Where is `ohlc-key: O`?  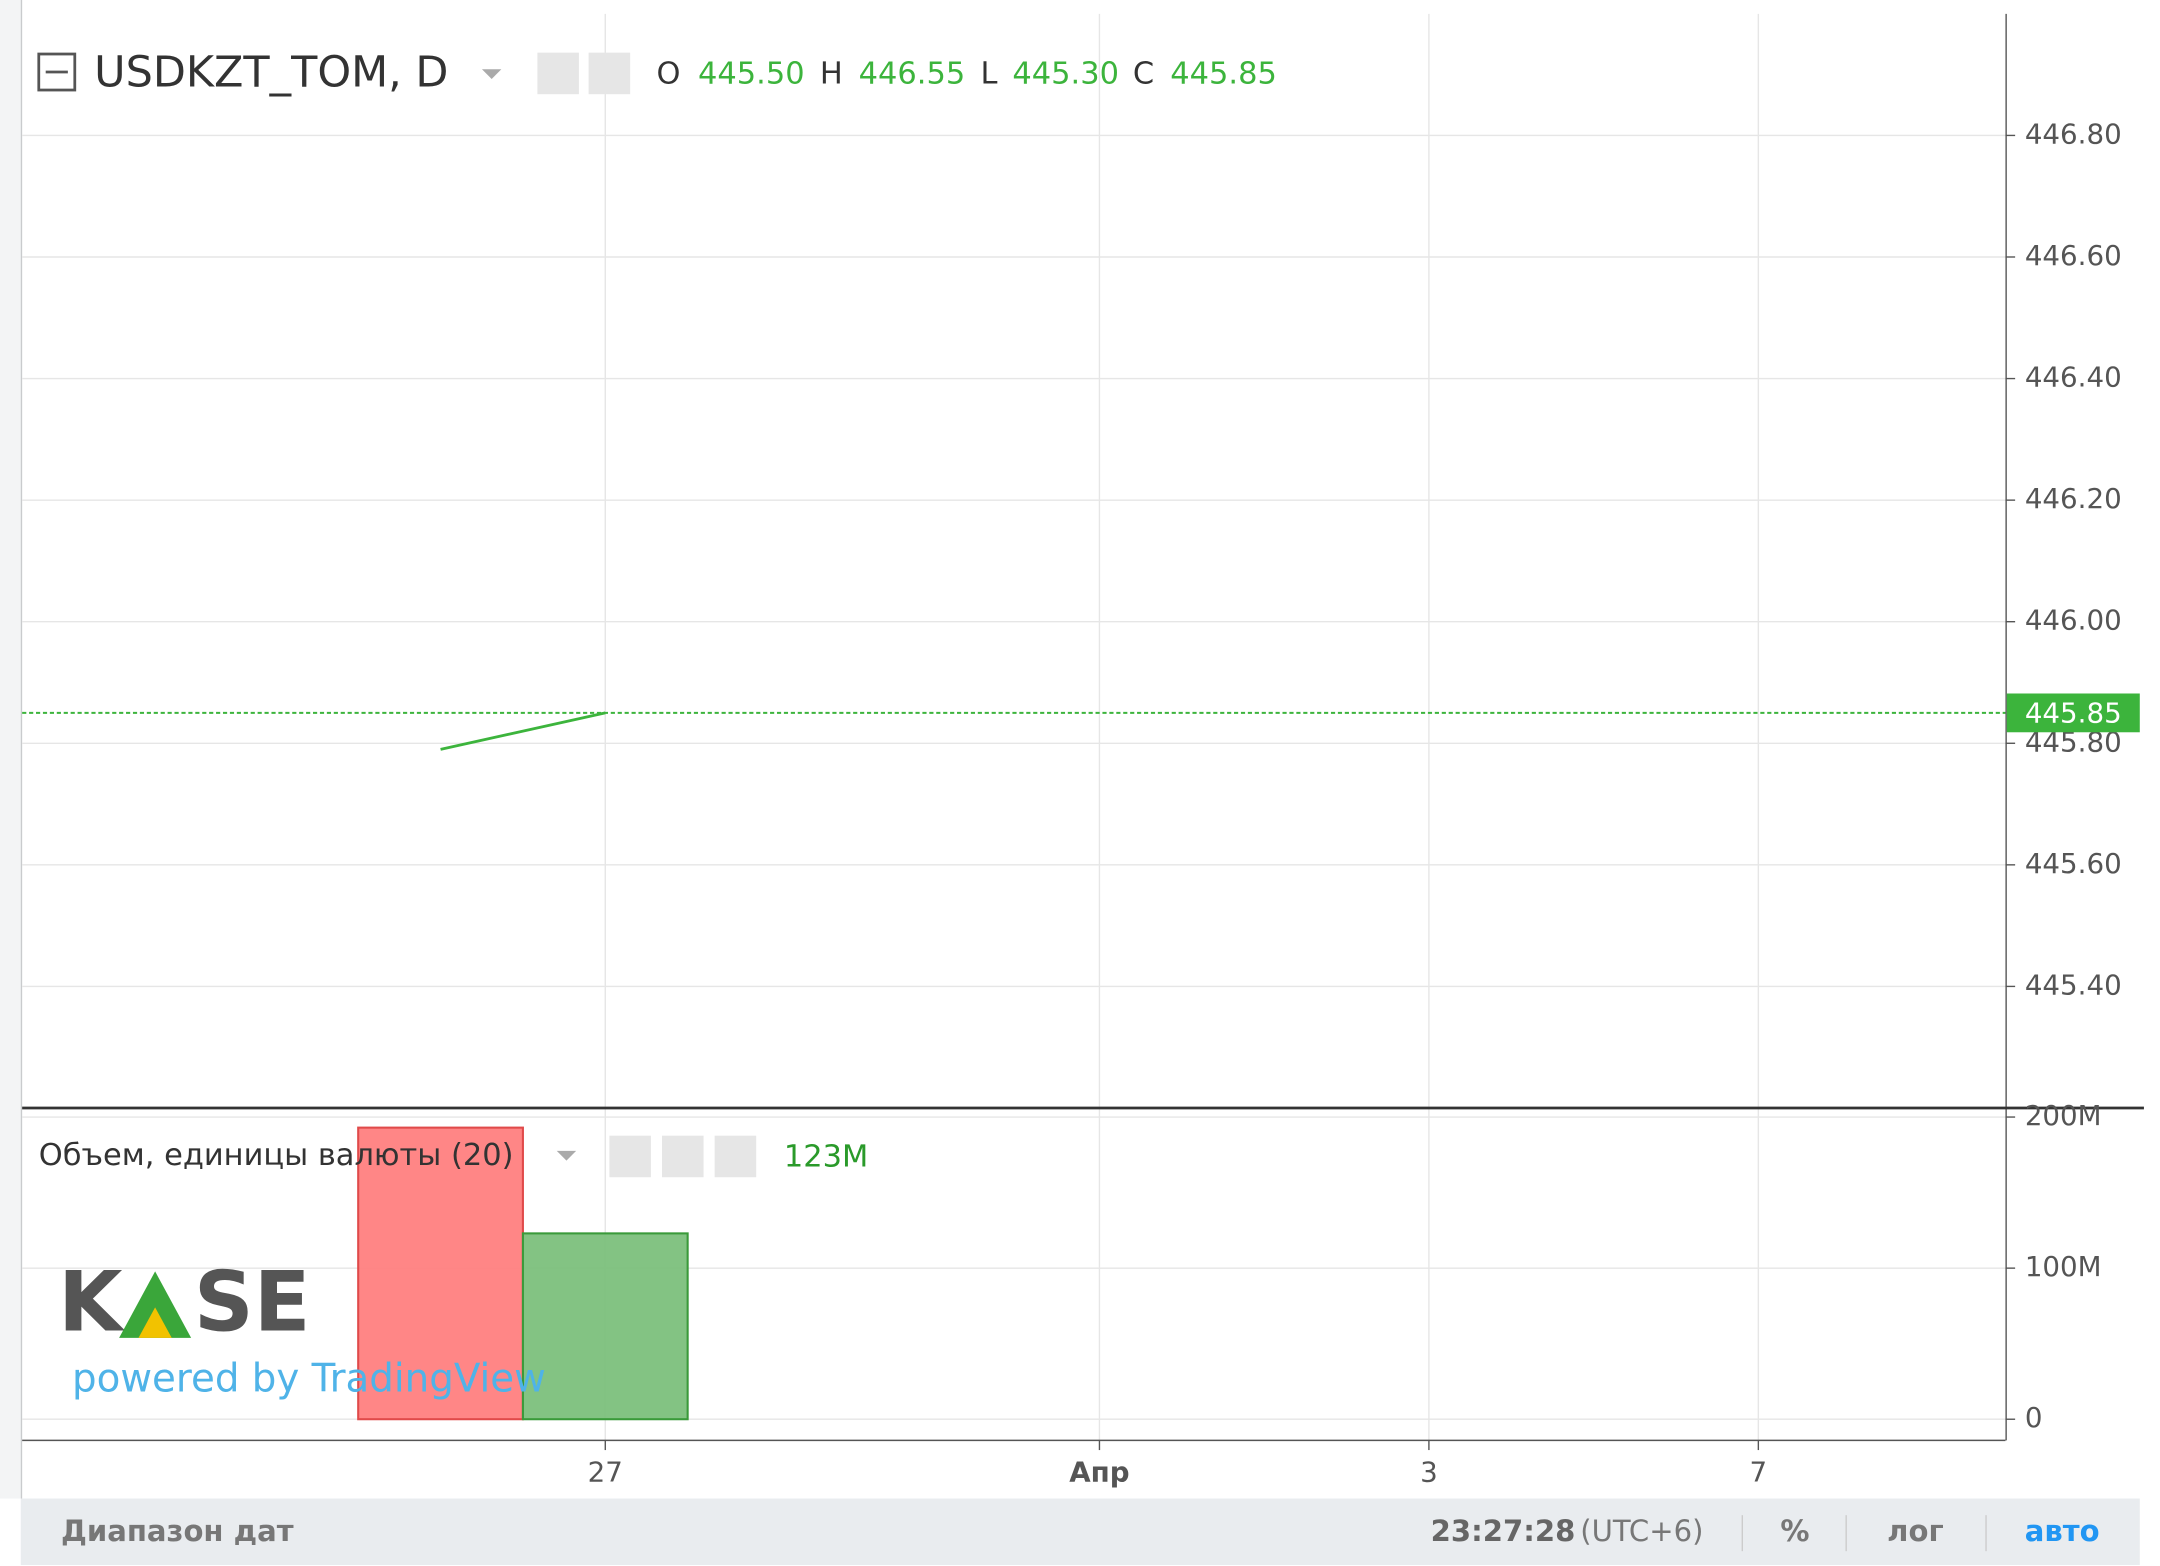 ohlc-key: O is located at coordinates (668, 73).